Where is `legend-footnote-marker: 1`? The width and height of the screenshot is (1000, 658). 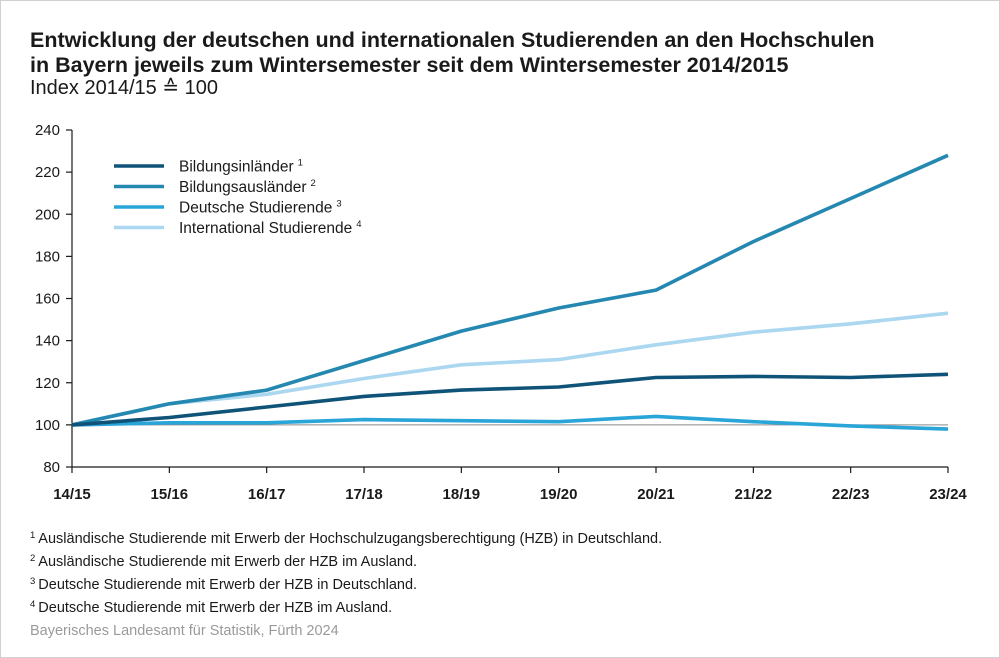 legend-footnote-marker: 1 is located at coordinates (300, 163).